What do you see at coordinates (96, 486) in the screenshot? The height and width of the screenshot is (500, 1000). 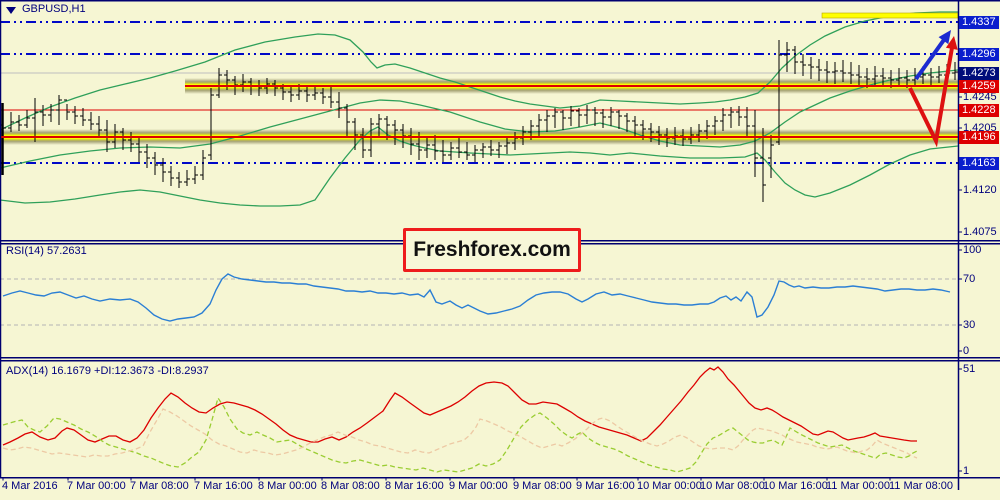 I see `time-axis-label: 7 Mar 00:00` at bounding box center [96, 486].